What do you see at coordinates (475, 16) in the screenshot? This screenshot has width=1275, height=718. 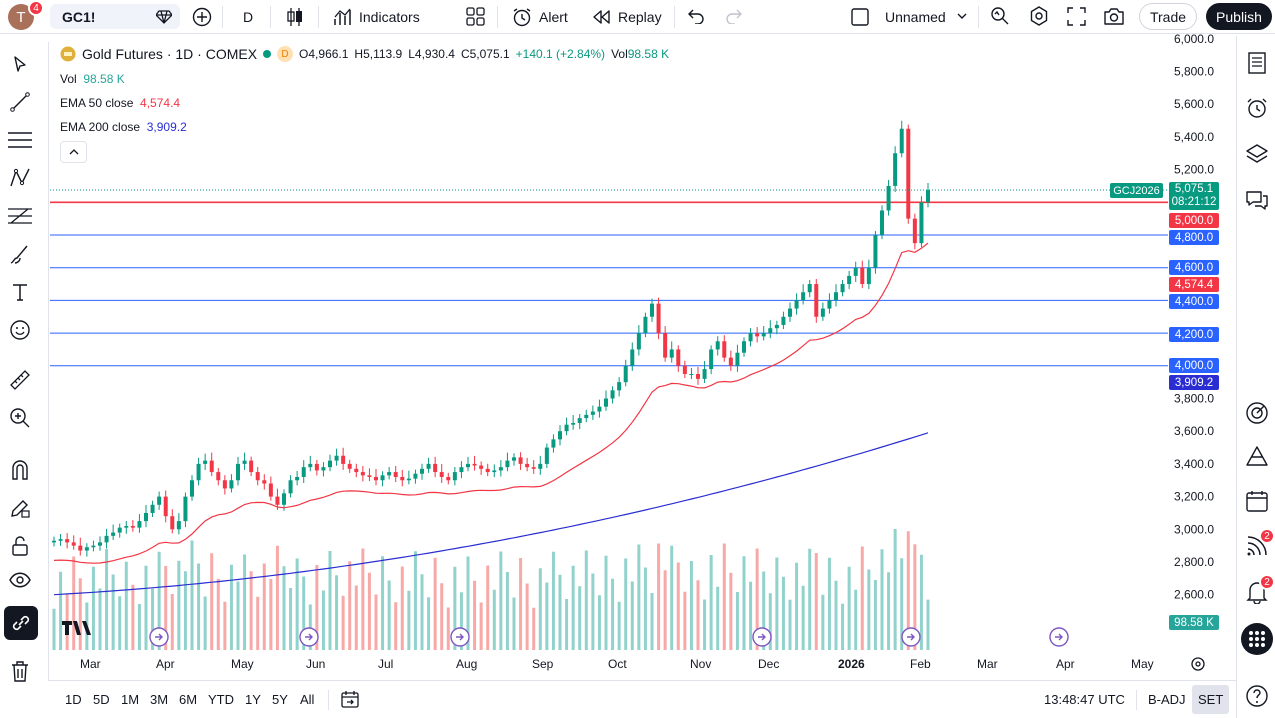 I see `templates-icon` at bounding box center [475, 16].